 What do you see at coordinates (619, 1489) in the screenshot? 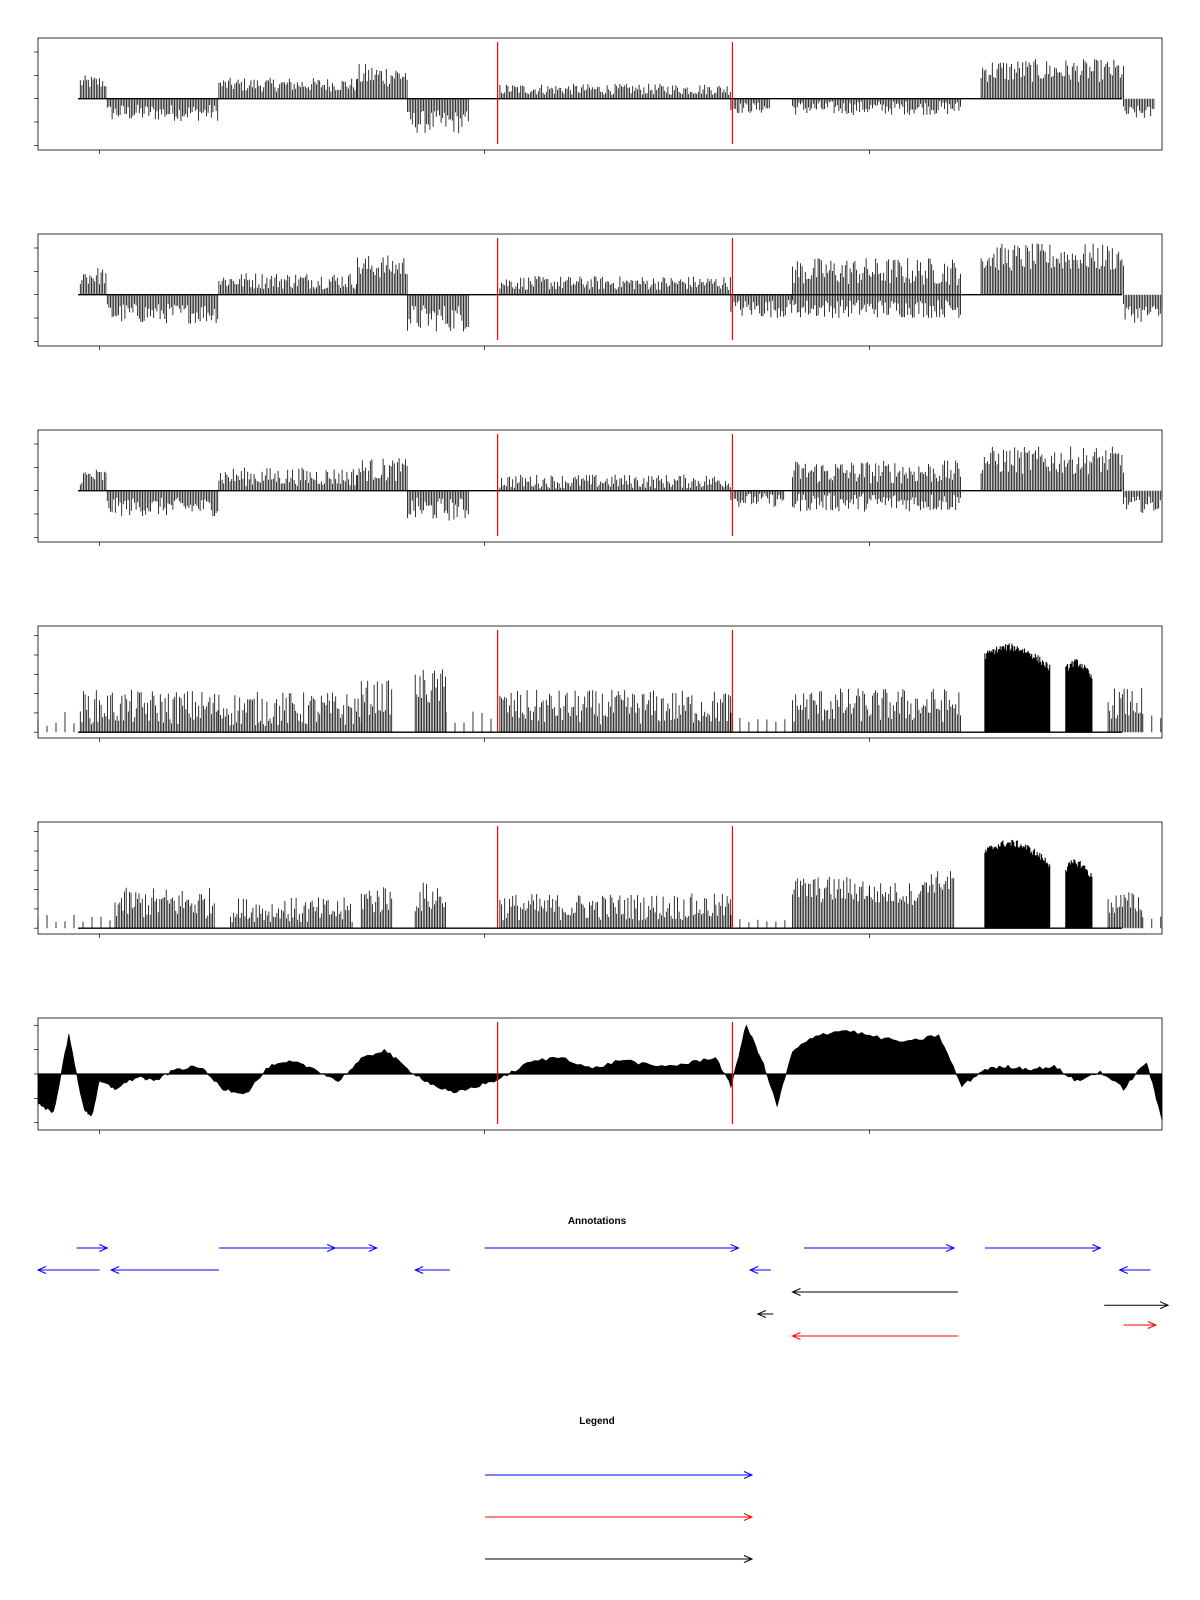
I see `legend-section: Legend` at bounding box center [619, 1489].